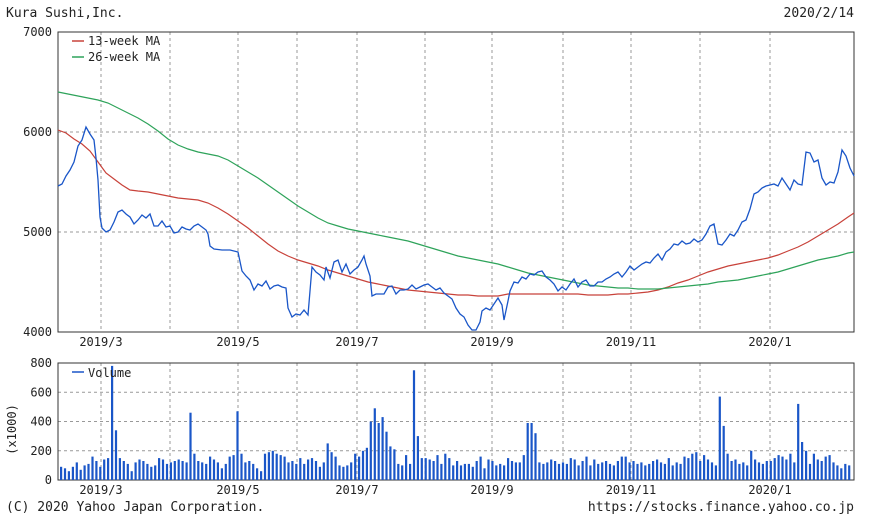 This screenshot has width=870, height=526. I want to click on company-name: Kura Sushi,Inc., so click(65, 13).